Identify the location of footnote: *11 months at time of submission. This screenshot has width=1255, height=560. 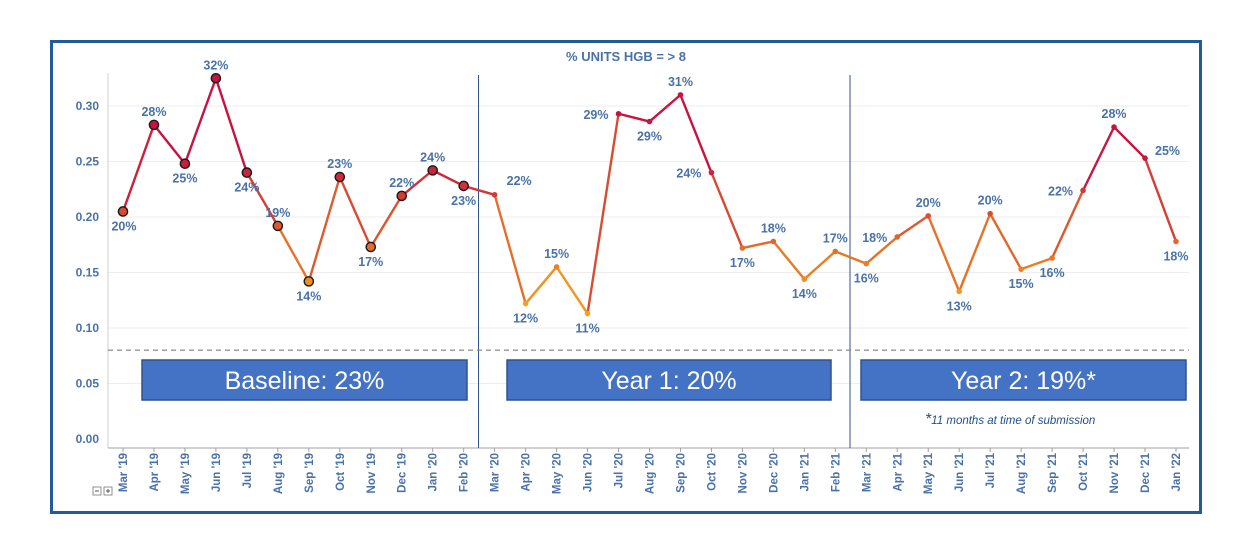
(1010, 419).